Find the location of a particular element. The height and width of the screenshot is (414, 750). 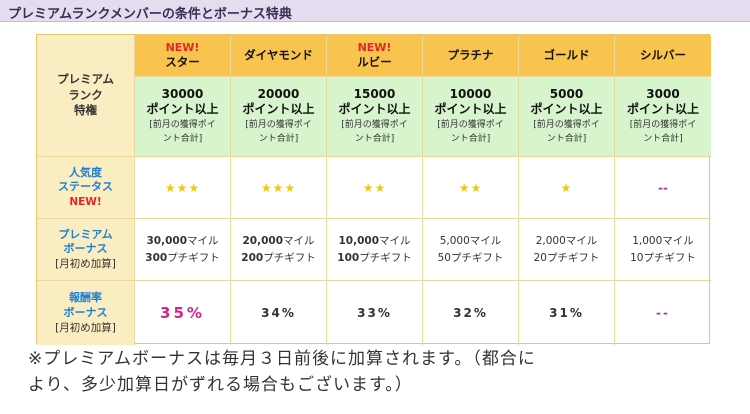

bonus-gift: 50プチギフト is located at coordinates (471, 258).